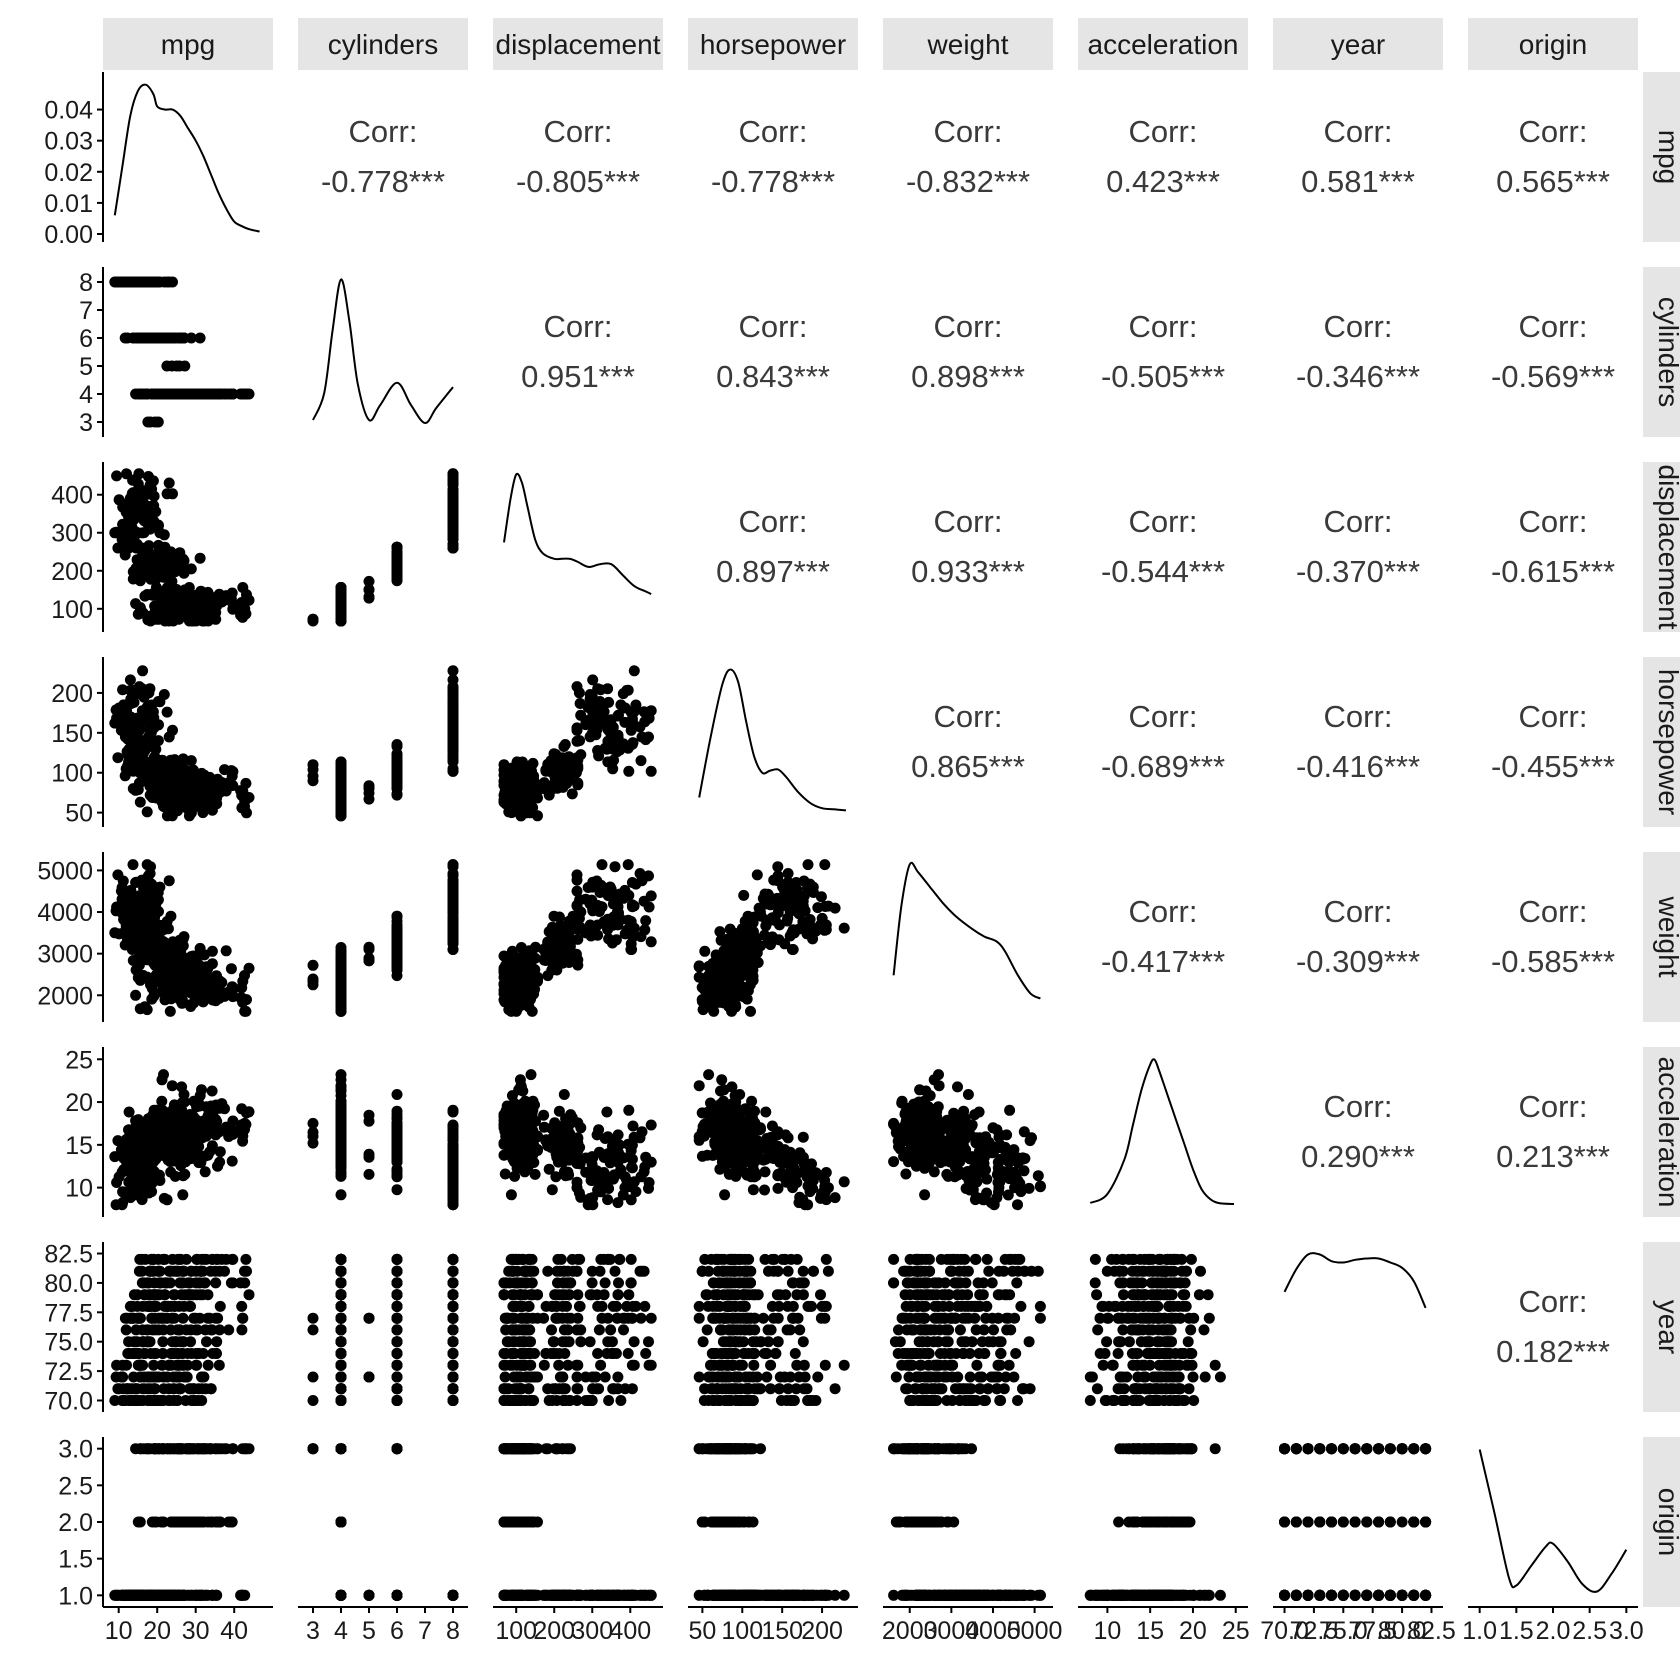 This screenshot has height=1680, width=1680. What do you see at coordinates (968, 546) in the screenshot?
I see `panel-displacement-weight: Corr:0.933***` at bounding box center [968, 546].